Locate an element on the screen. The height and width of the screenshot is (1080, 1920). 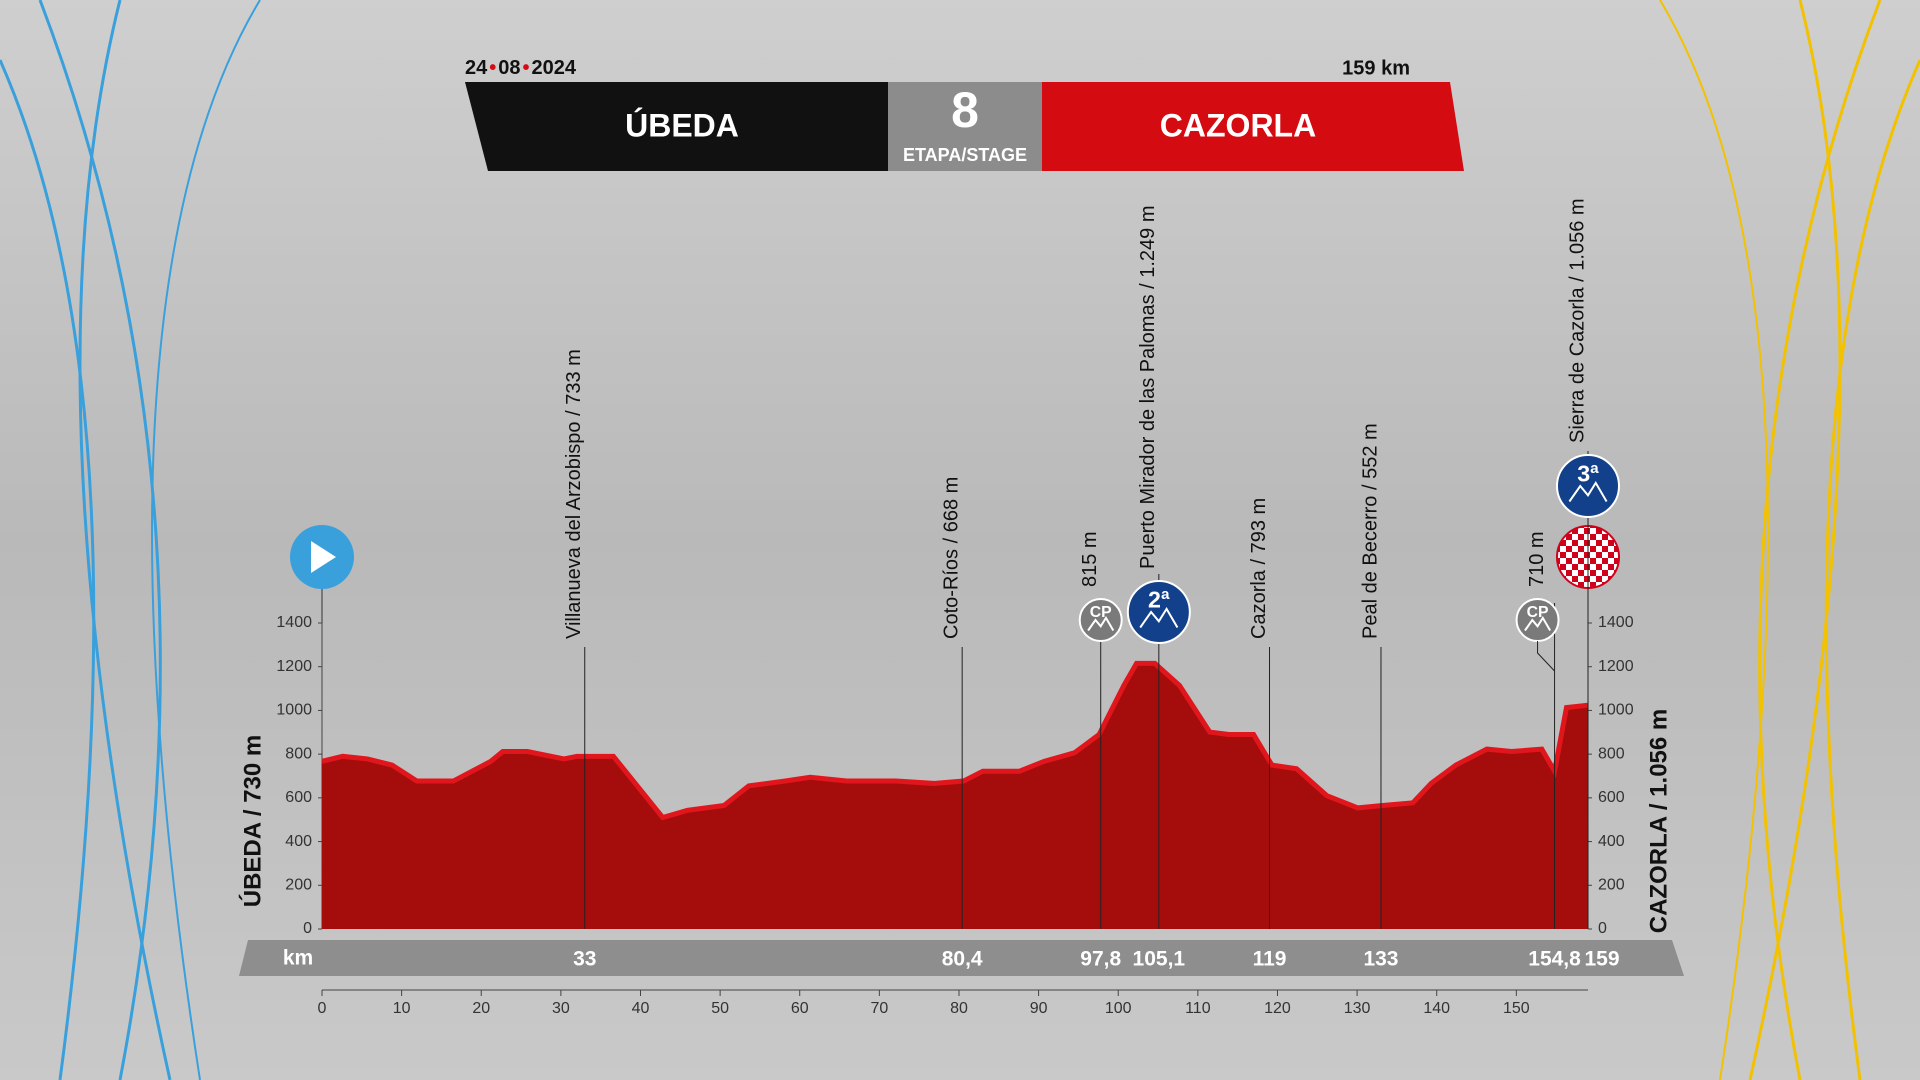
y-tick-label: 0 is located at coordinates (307, 928).